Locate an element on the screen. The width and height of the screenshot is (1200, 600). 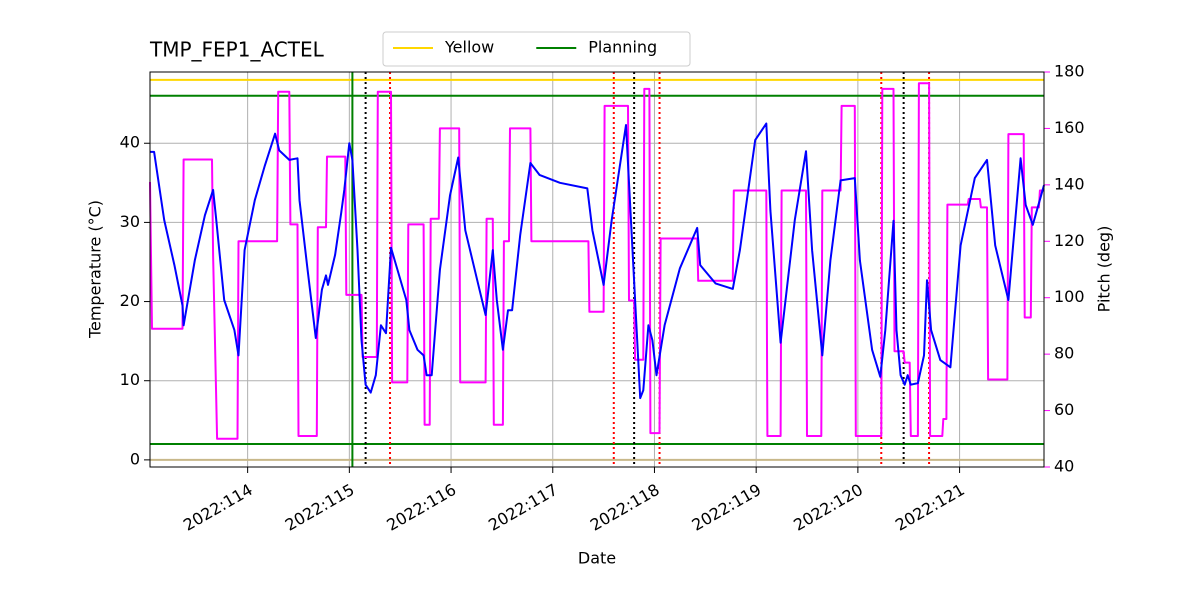
legend: Yellow Planning is located at coordinates (536, 49).